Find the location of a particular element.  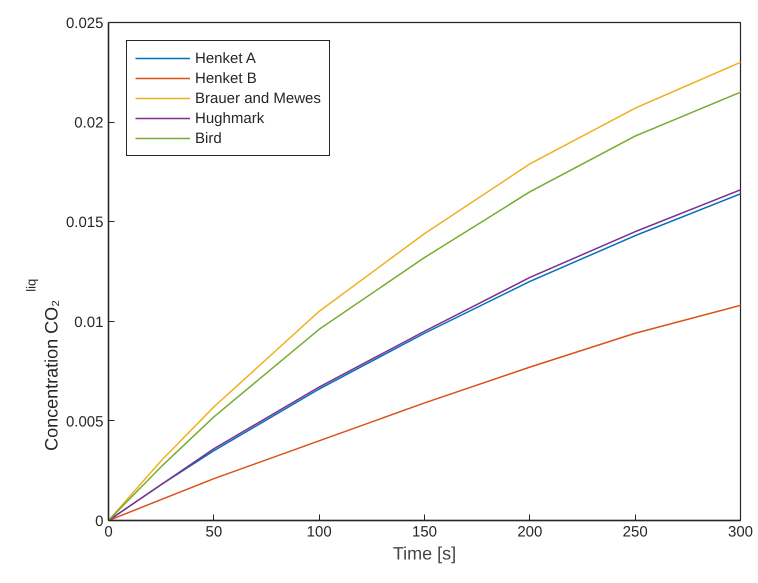

x-tick-label: 250 is located at coordinates (635, 532).